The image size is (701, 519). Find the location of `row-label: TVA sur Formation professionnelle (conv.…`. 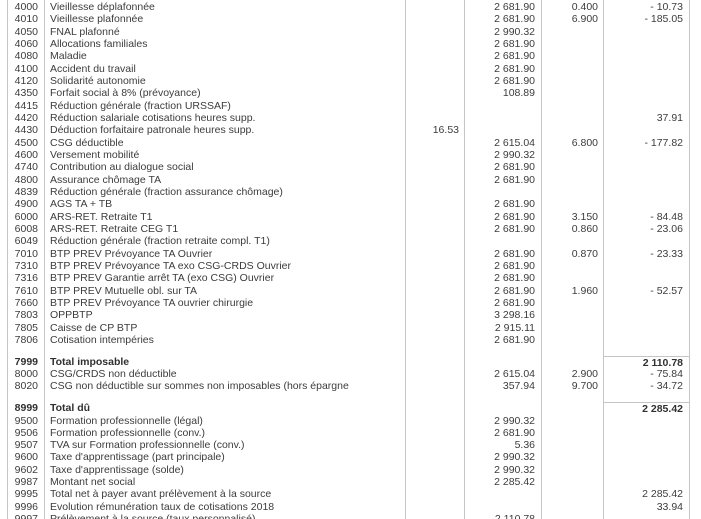

row-label: TVA sur Formation professionnelle (conv.… is located at coordinates (147, 445).